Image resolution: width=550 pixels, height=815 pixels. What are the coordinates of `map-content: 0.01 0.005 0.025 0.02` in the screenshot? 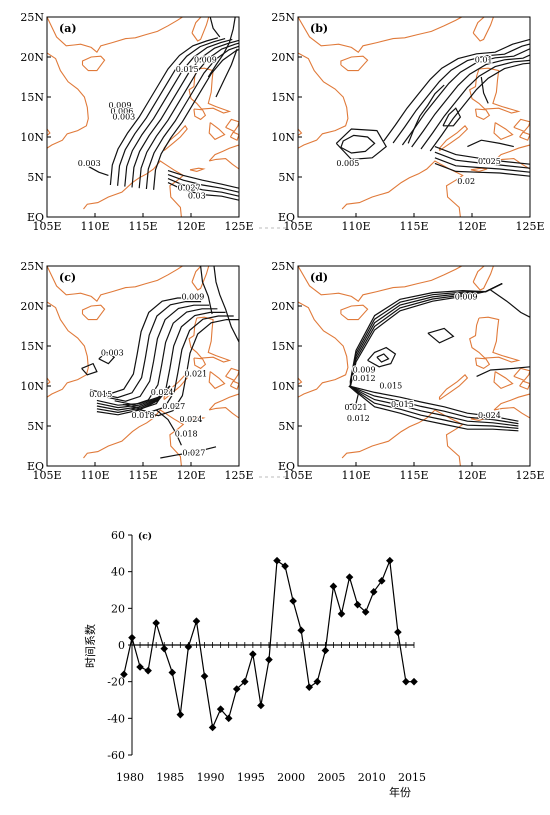 It's located at (414, 117).